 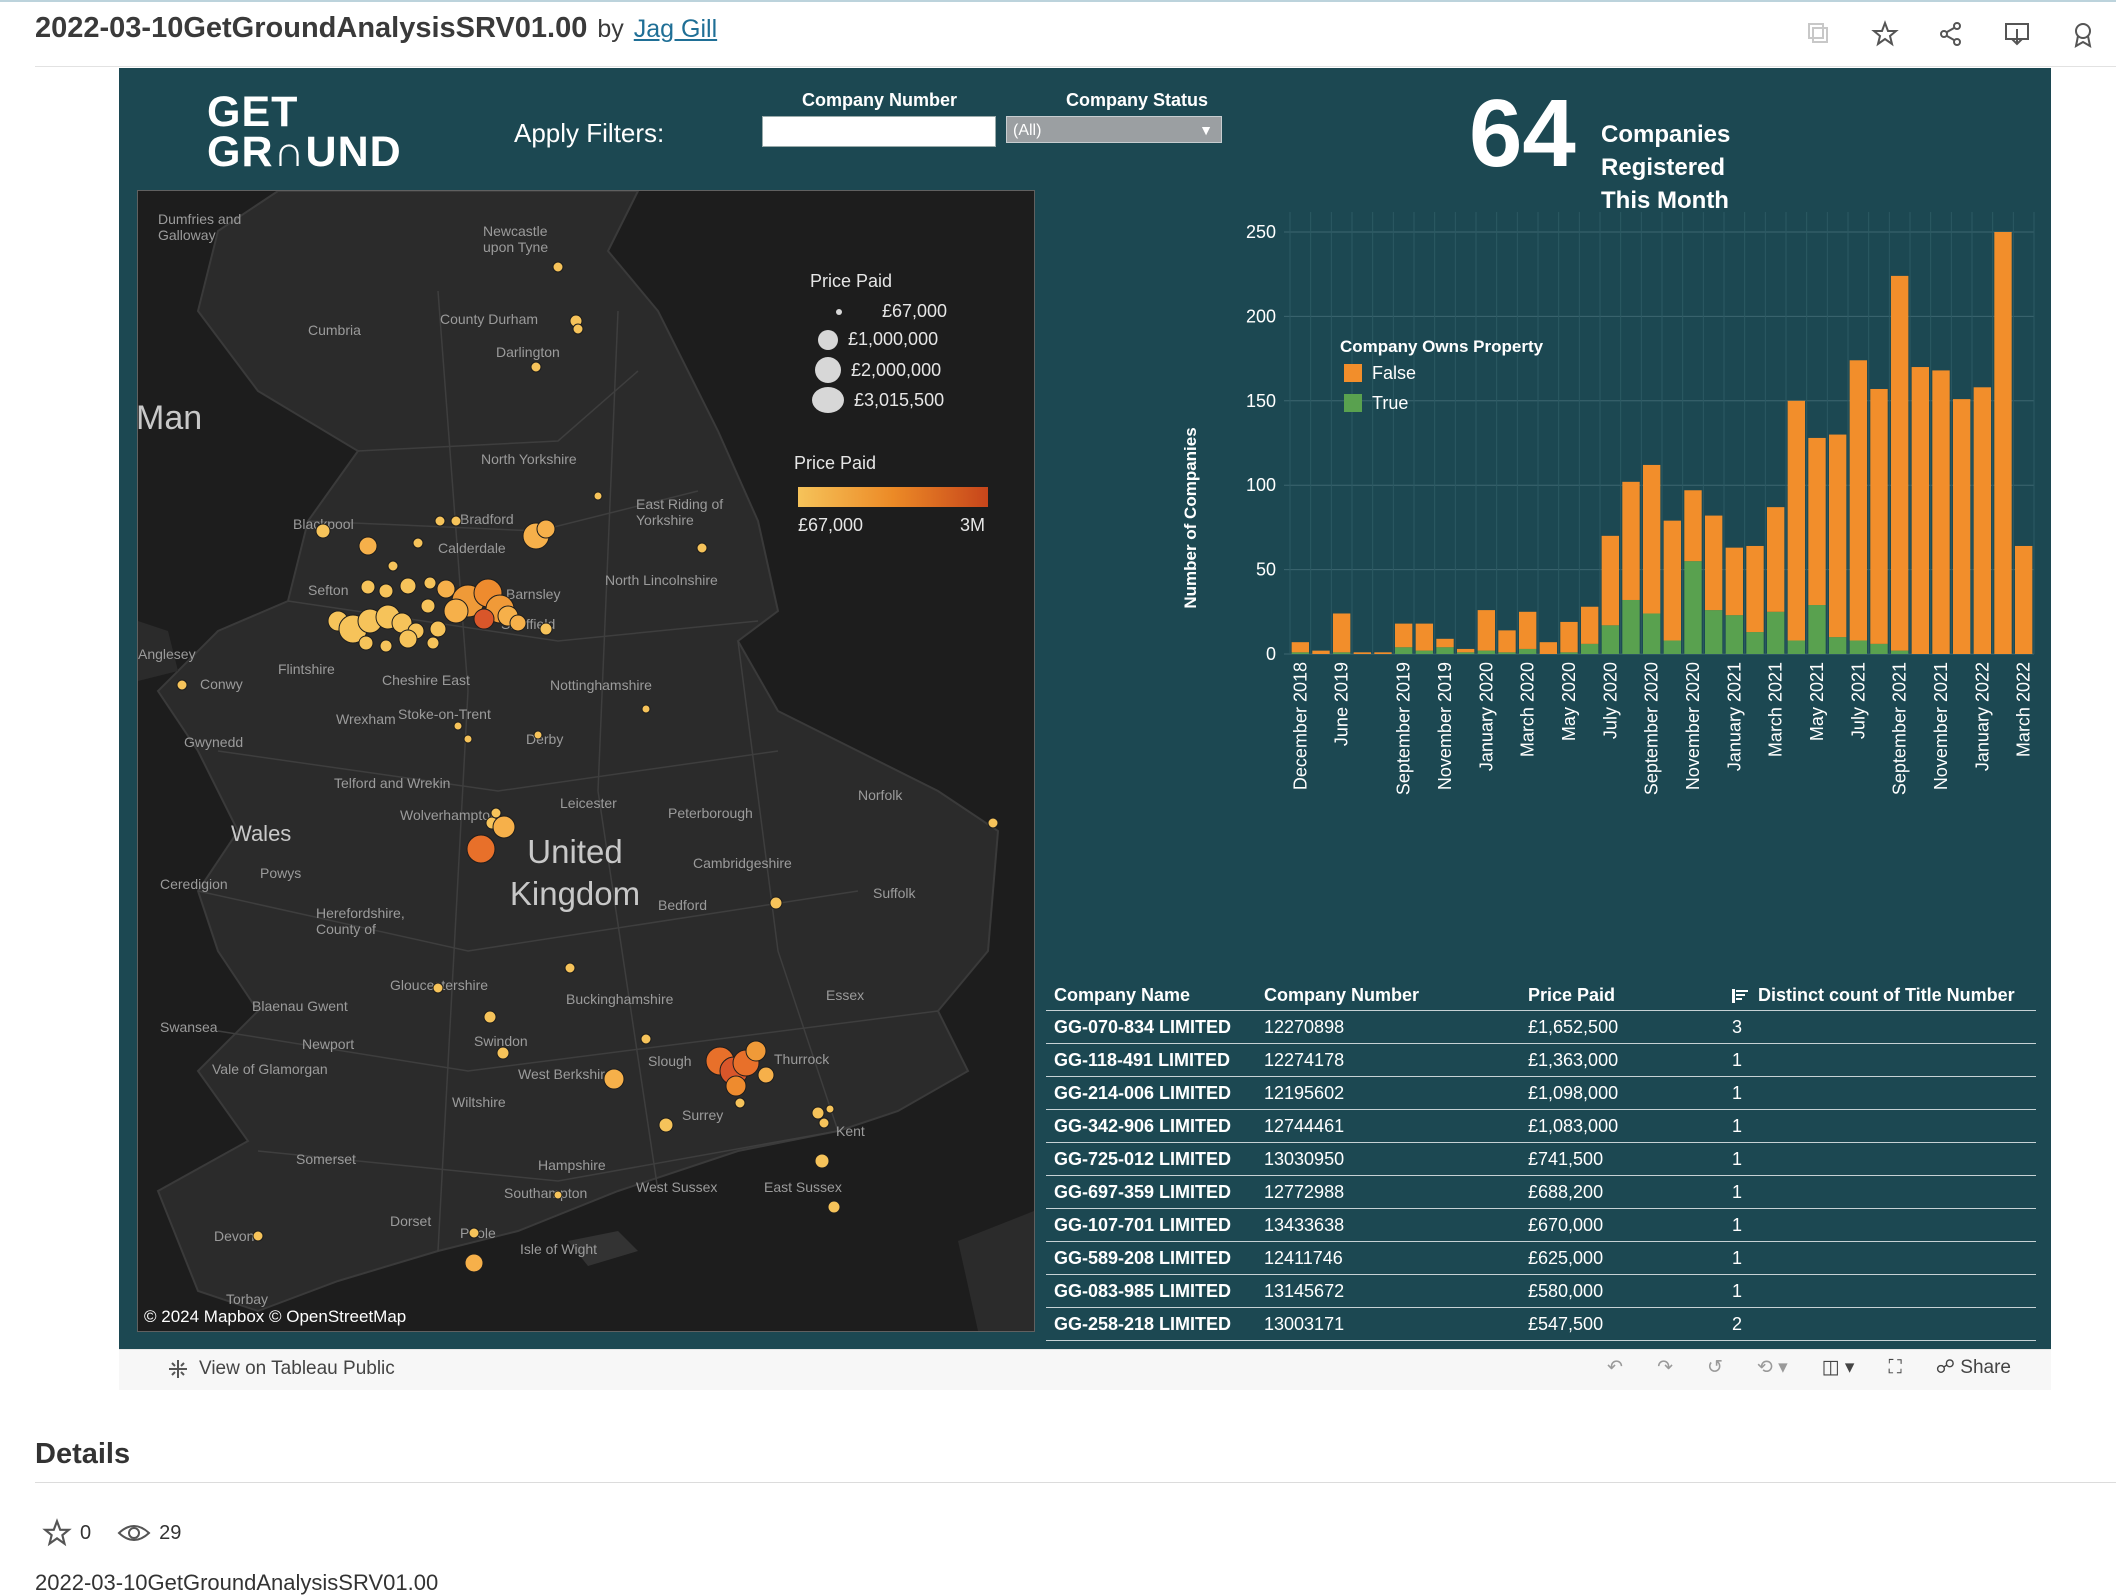 I want to click on author-link: Jag Gill, so click(x=675, y=29).